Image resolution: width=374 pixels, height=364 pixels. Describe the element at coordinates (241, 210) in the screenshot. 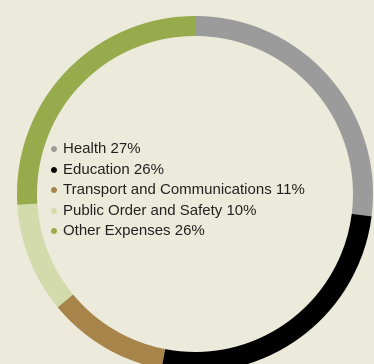

I see `legend-value-public-order: 10%` at that location.